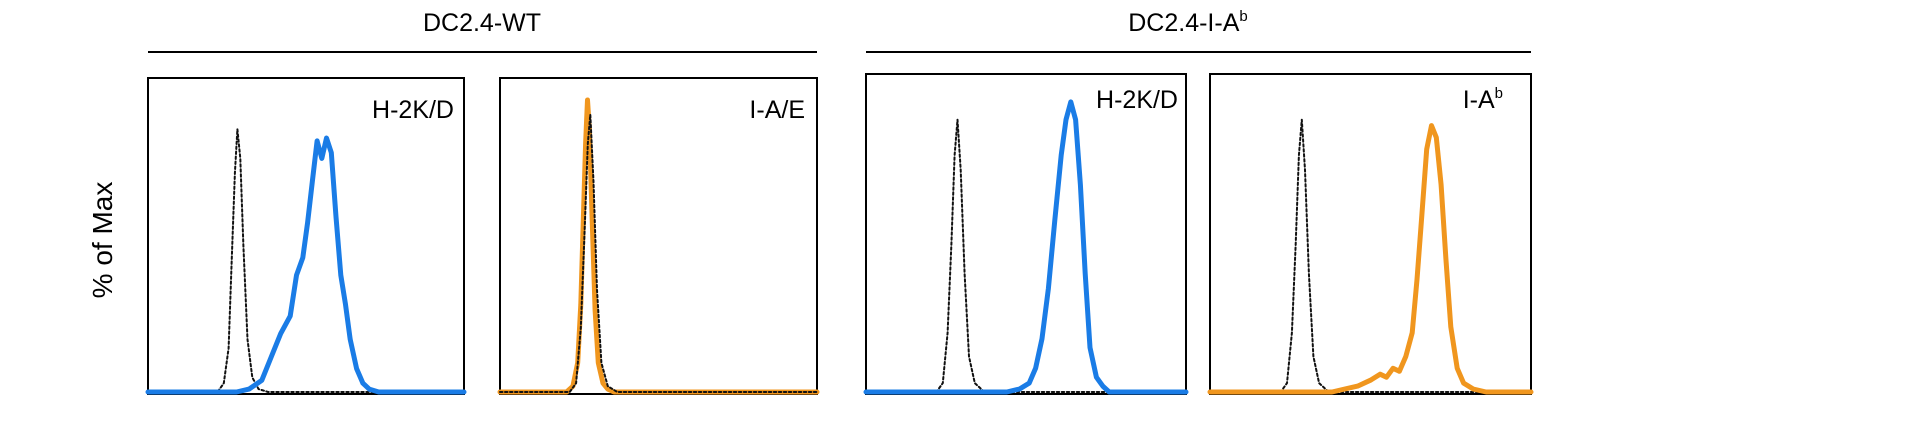 This screenshot has width=1920, height=434. I want to click on panel-label: I-Ab, so click(1483, 99).